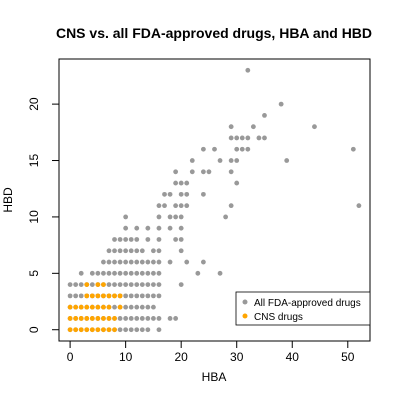 The image size is (400, 400). Describe the element at coordinates (34, 273) in the screenshot. I see `y-tick-label: 5` at that location.